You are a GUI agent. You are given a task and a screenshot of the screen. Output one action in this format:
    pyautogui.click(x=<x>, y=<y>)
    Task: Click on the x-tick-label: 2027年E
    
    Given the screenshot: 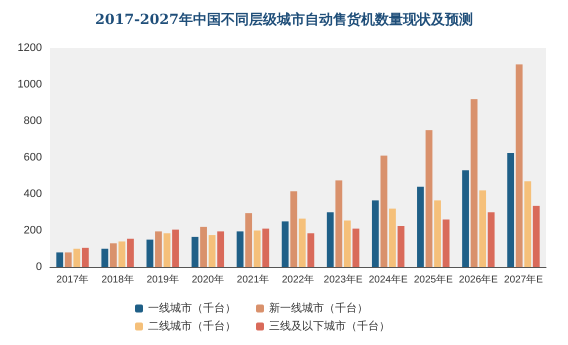 What is the action you would take?
    pyautogui.click(x=524, y=280)
    